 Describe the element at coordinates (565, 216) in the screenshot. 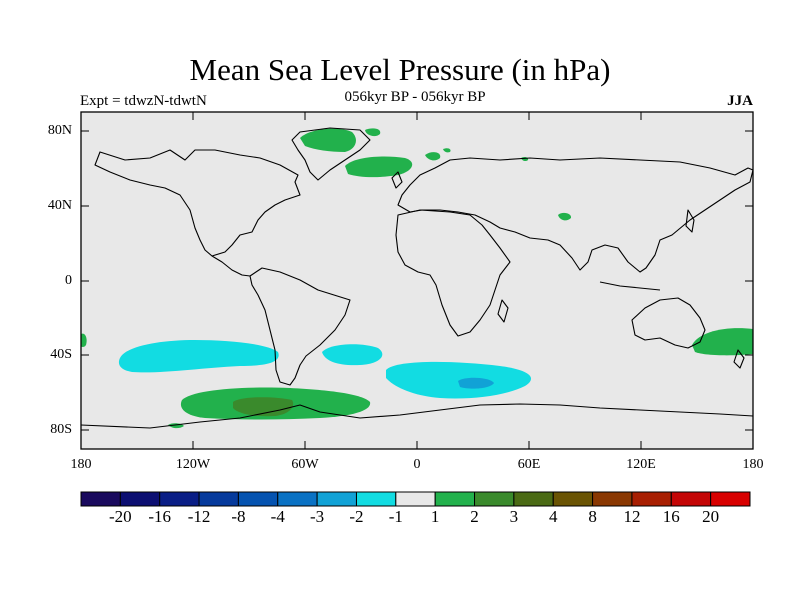

I see `positive-region-central-asia` at that location.